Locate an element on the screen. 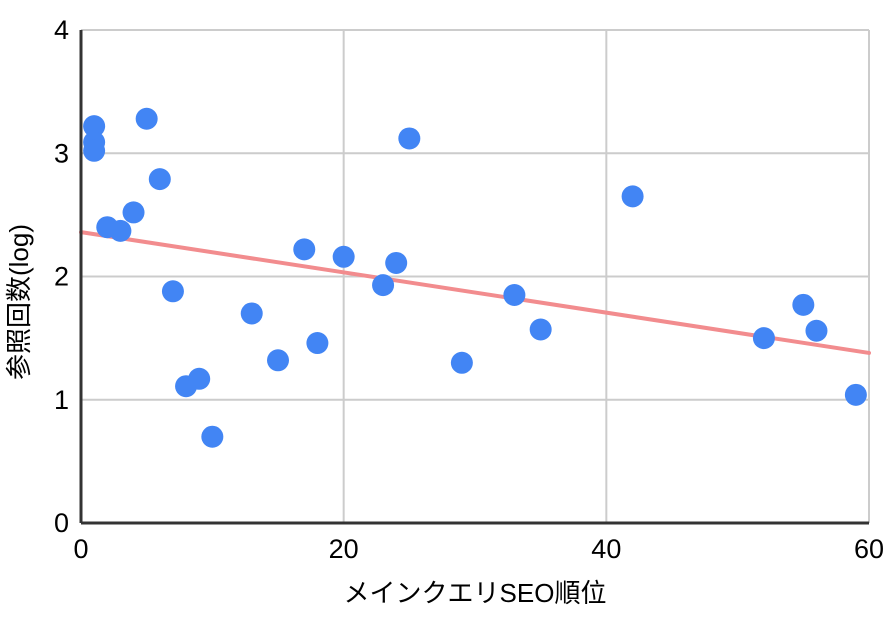 This screenshot has height=618, width=896. x-tick-label: 60 is located at coordinates (869, 549).